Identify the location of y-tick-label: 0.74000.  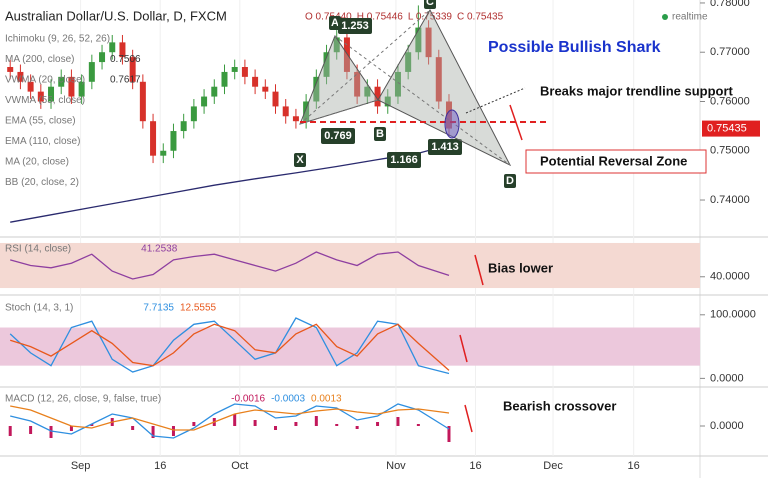
(730, 200).